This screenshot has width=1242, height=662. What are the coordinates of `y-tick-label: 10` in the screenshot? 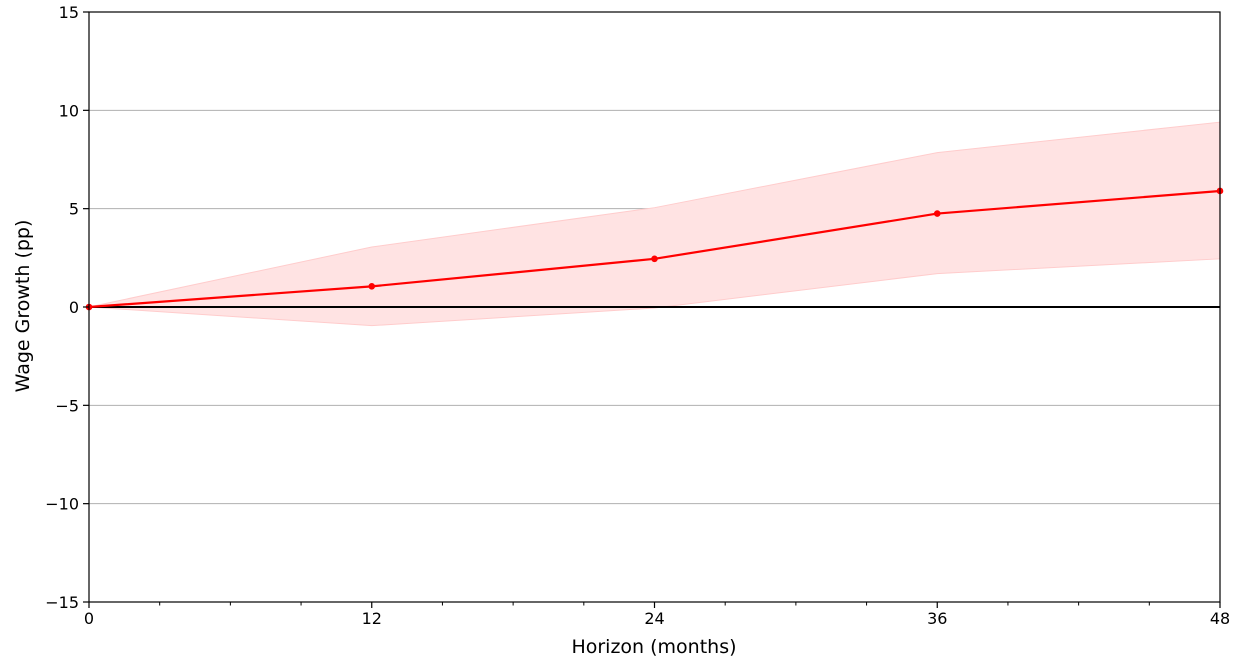 It's located at (69, 110).